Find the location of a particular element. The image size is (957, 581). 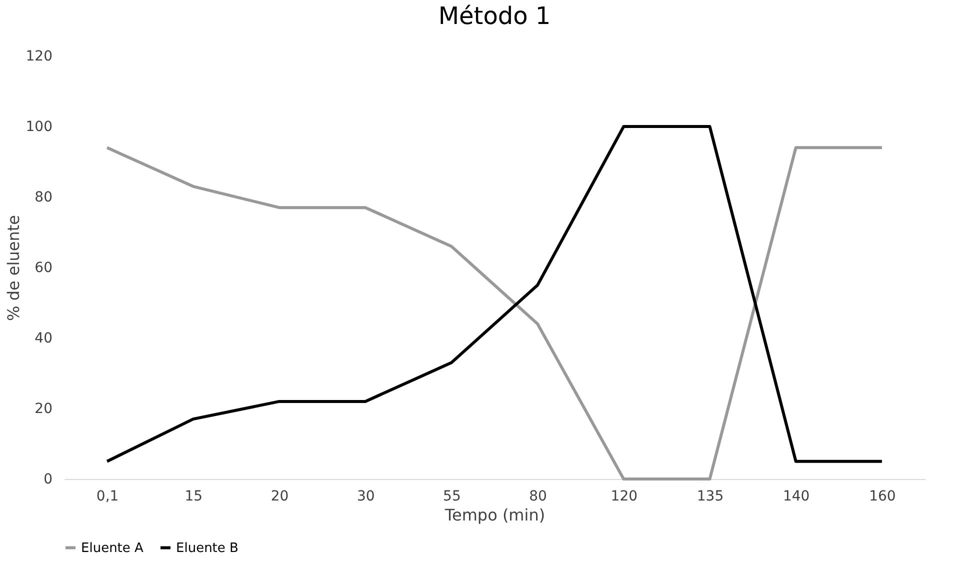

x-tick-label: 80 is located at coordinates (538, 496).